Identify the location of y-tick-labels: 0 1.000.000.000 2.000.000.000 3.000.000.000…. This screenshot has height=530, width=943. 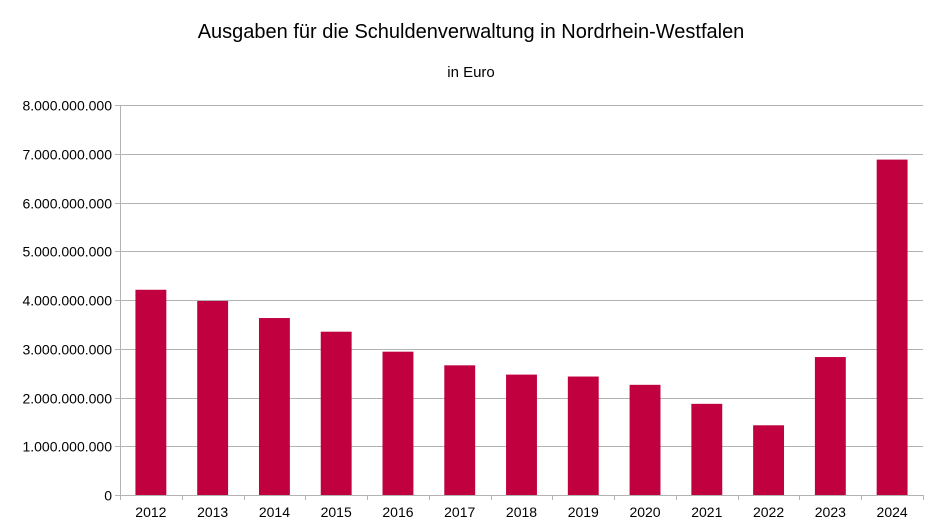
(67, 301).